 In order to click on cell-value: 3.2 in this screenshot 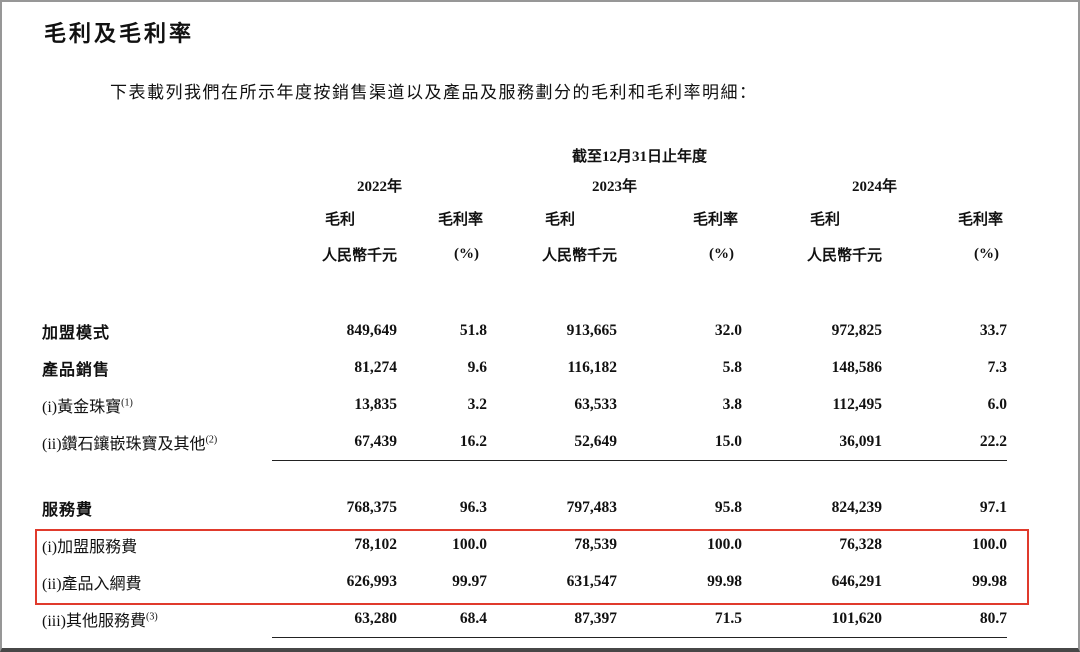, I will do `click(477, 404)`.